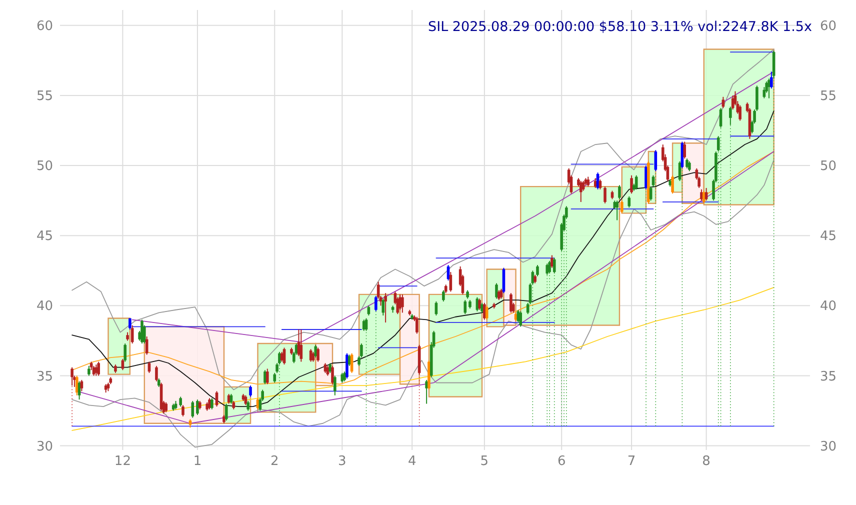 Image resolution: width=856 pixels, height=505 pixels. What do you see at coordinates (412, 461) in the screenshot?
I see `x-tick-label: 4` at bounding box center [412, 461].